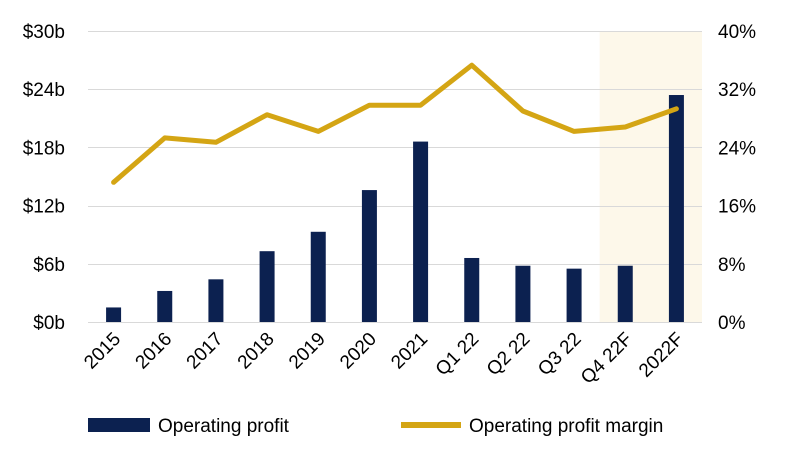  Describe the element at coordinates (369, 256) in the screenshot. I see `bar-2020` at that location.